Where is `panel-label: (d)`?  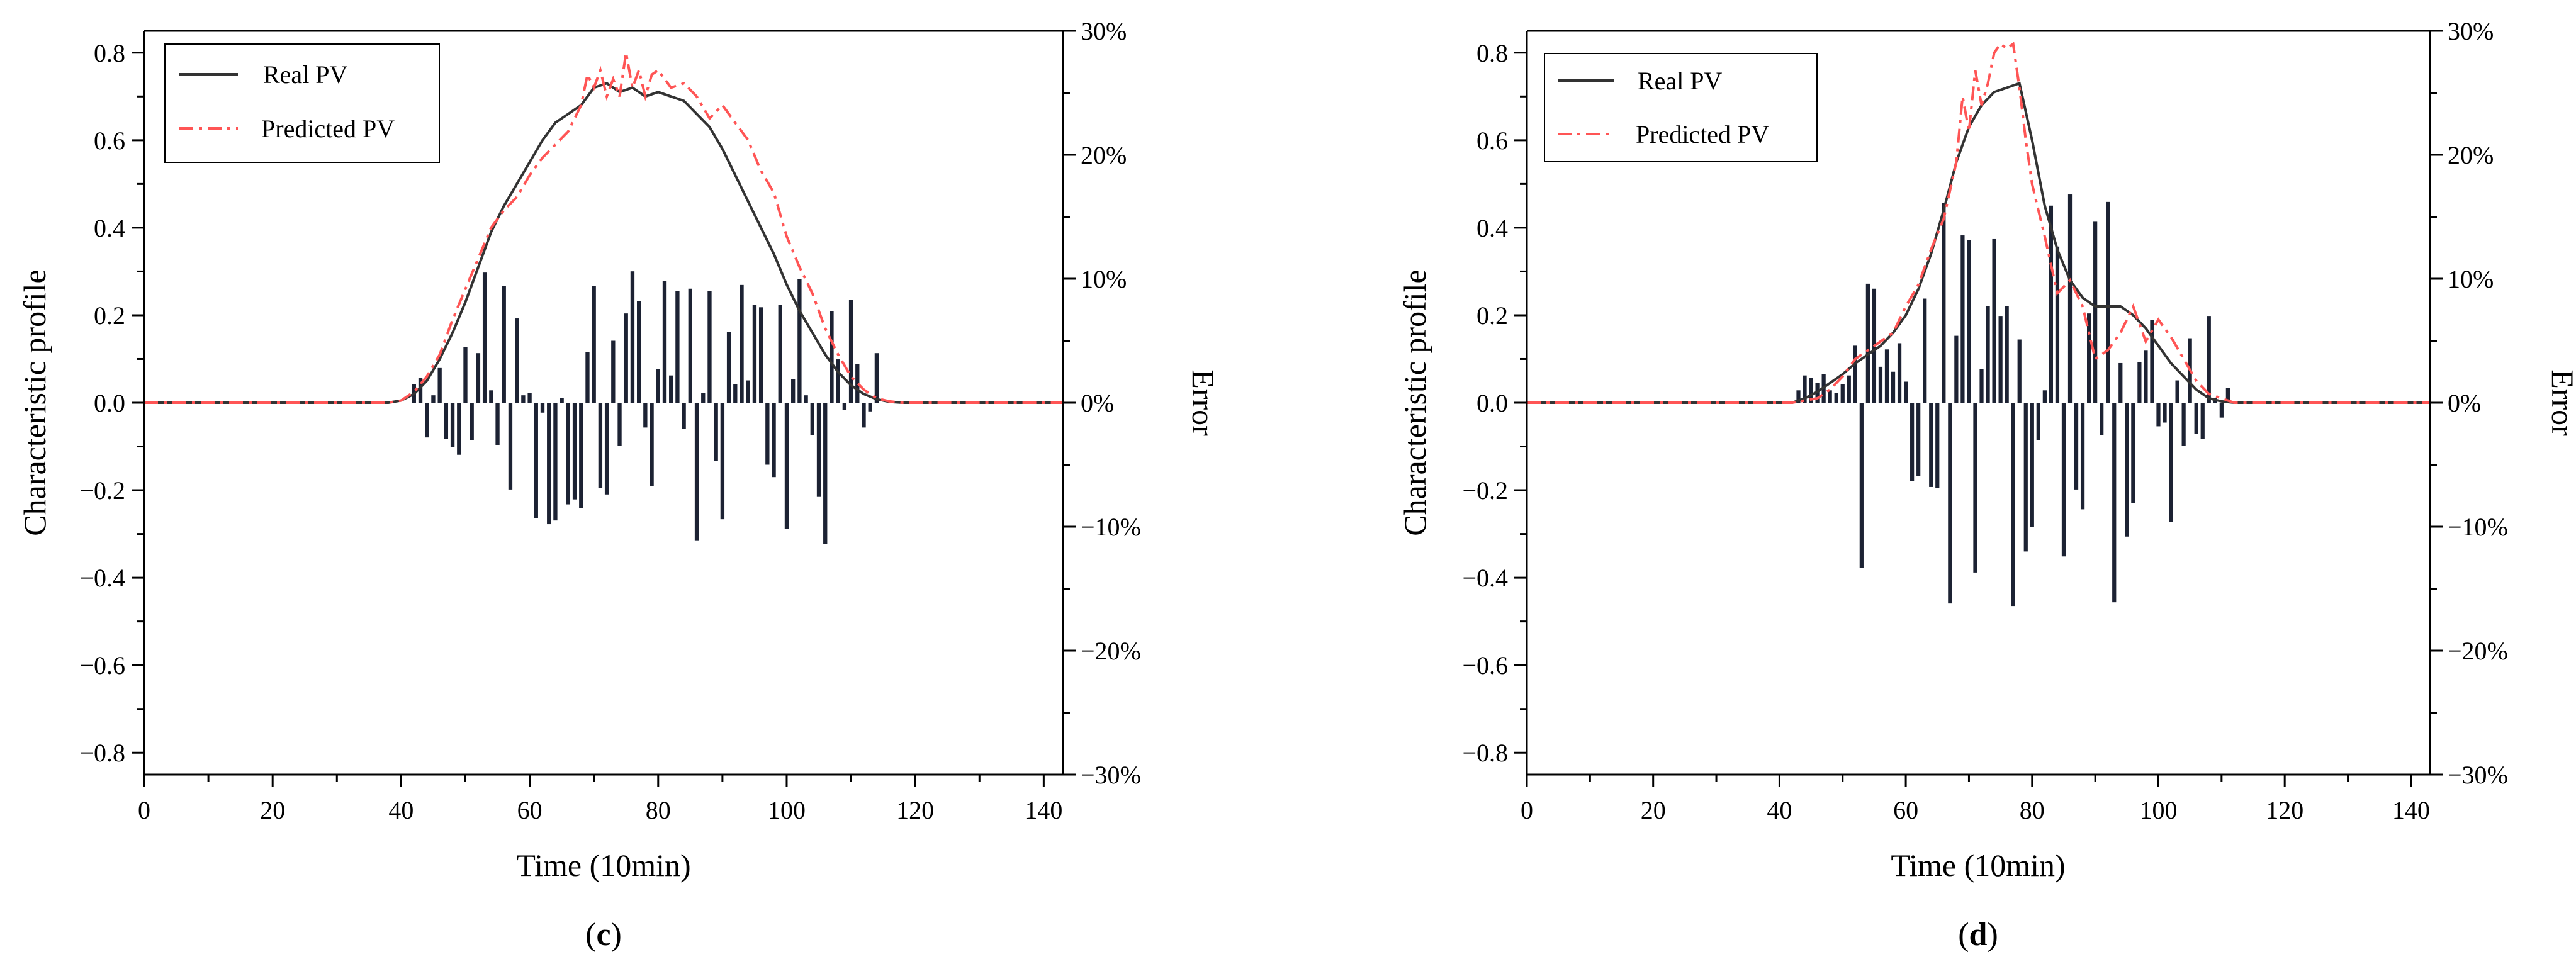
panel-label: (d) is located at coordinates (1978, 935).